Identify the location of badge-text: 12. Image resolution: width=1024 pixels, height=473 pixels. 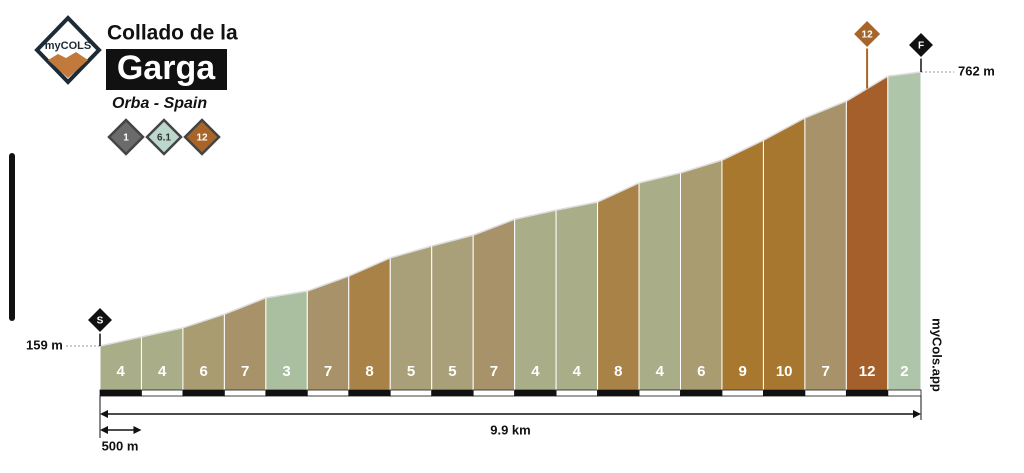
(202, 138).